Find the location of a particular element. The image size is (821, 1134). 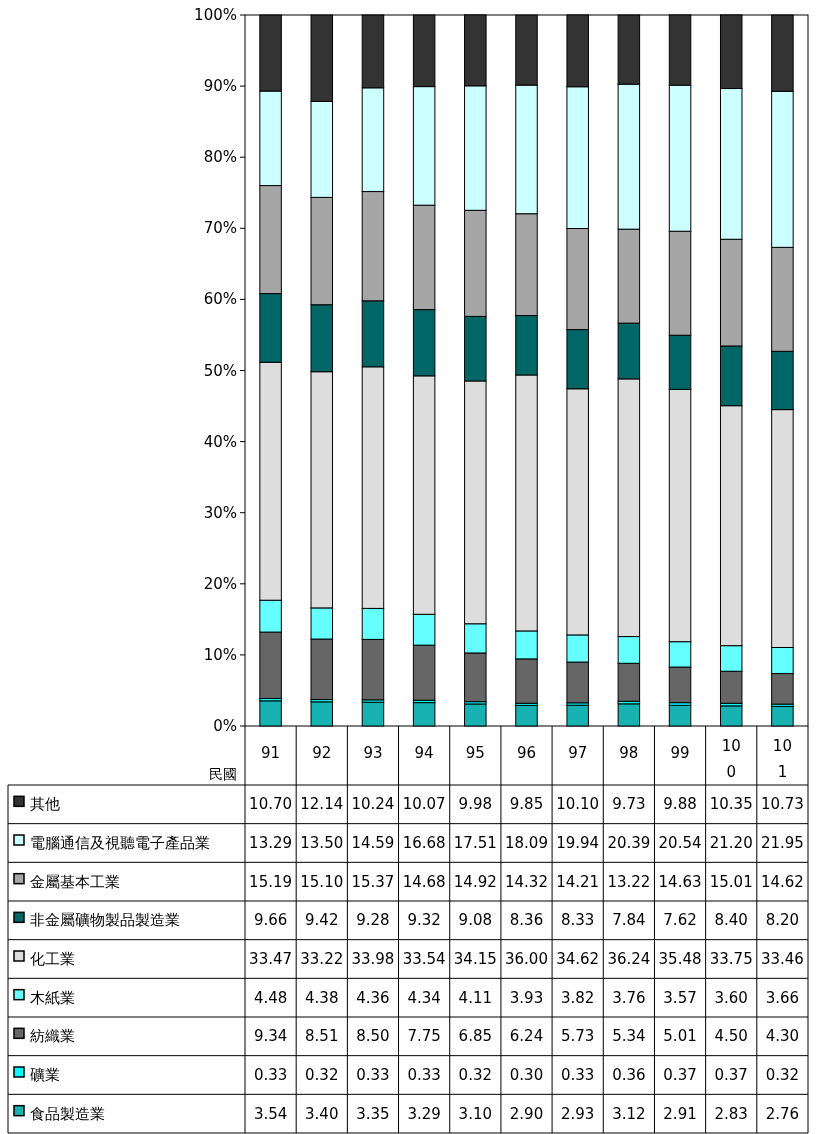

data-label: 4.34 is located at coordinates (424, 997).